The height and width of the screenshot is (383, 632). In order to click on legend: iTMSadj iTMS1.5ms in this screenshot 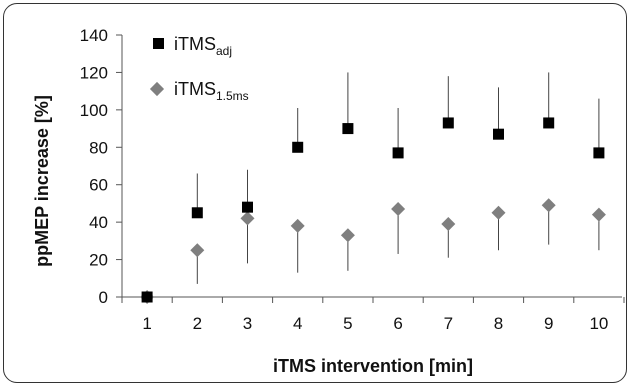, I will do `click(199, 68)`.